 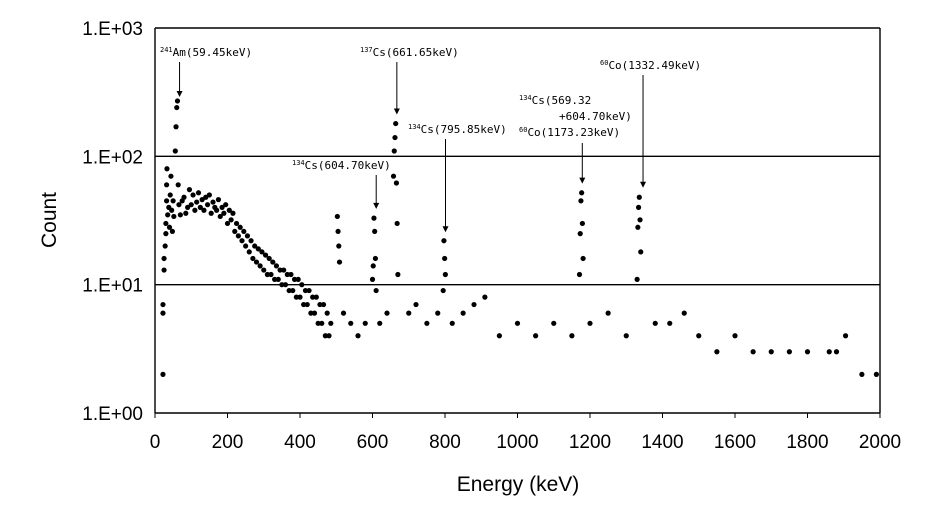 What do you see at coordinates (228, 442) in the screenshot?
I see `x-tick-label: 200` at bounding box center [228, 442].